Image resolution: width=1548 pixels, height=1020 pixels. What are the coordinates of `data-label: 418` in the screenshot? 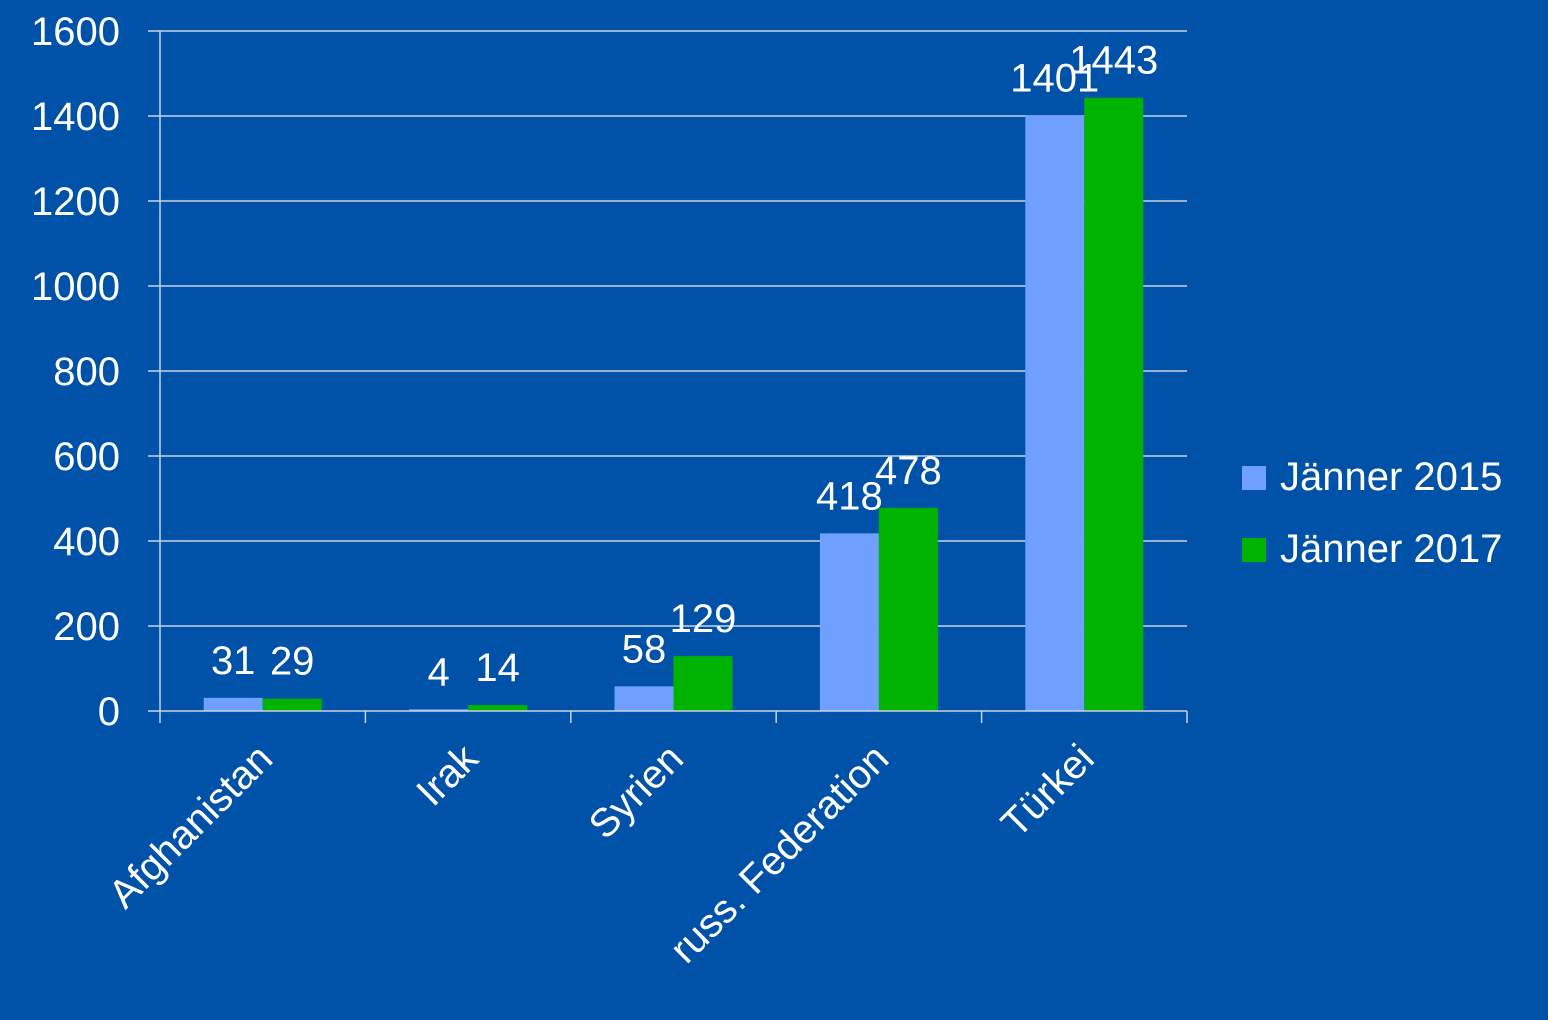 It's located at (849, 496).